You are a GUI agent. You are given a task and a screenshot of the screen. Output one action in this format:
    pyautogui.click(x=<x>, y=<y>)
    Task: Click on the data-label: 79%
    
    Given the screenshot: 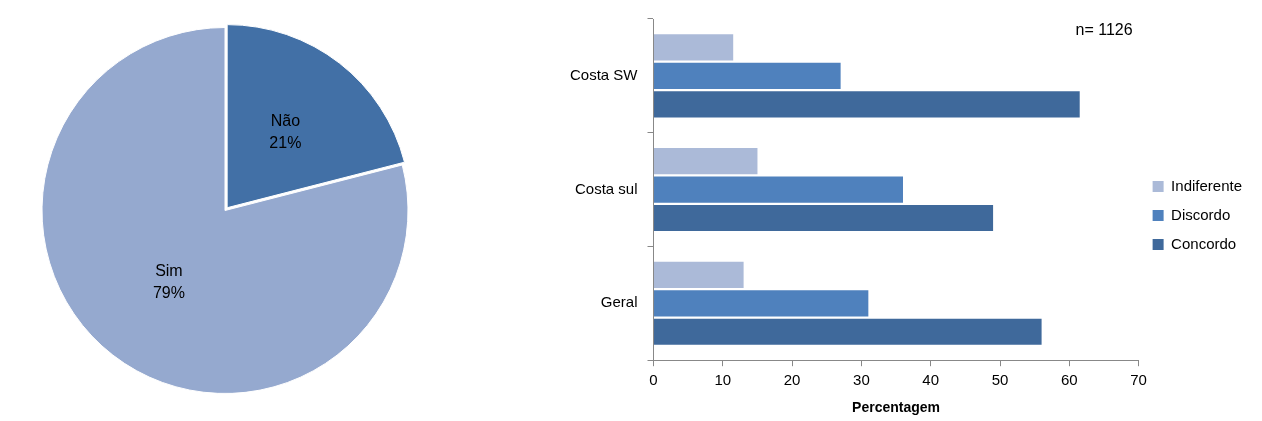 What is the action you would take?
    pyautogui.click(x=168, y=293)
    